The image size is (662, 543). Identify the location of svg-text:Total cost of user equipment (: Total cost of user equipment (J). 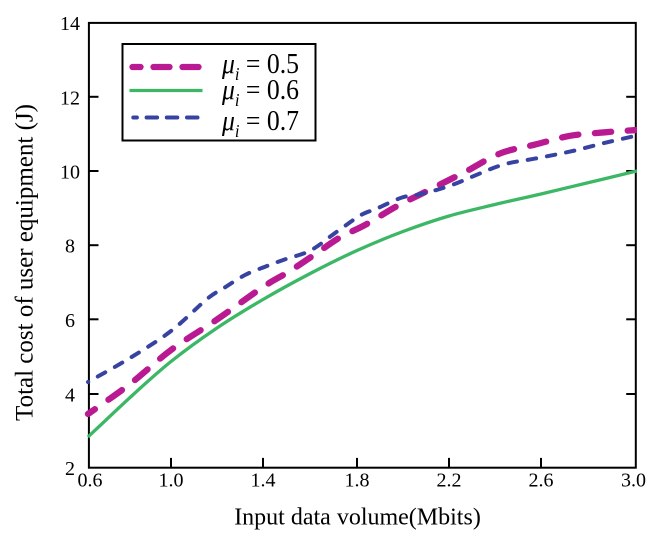
(25, 262).